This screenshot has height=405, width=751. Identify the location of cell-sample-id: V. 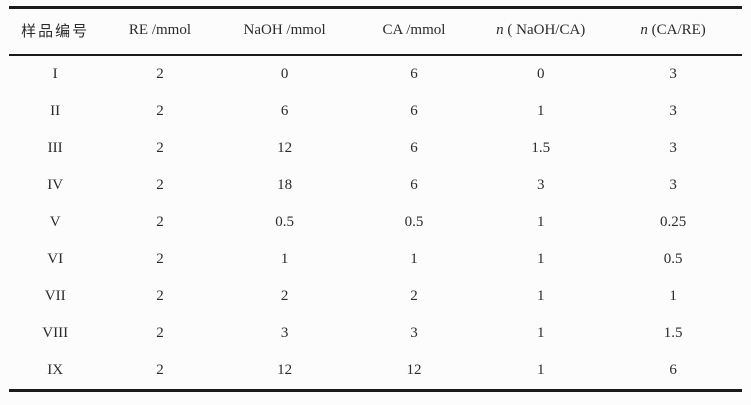
(55, 222).